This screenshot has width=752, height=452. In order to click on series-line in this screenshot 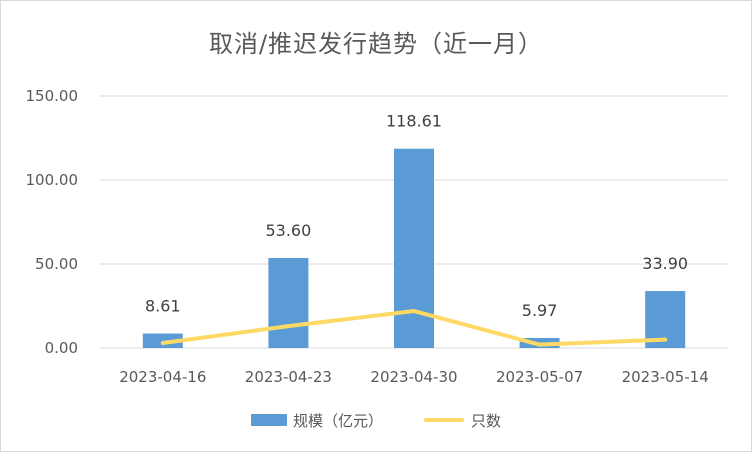, I will do `click(414, 328)`.